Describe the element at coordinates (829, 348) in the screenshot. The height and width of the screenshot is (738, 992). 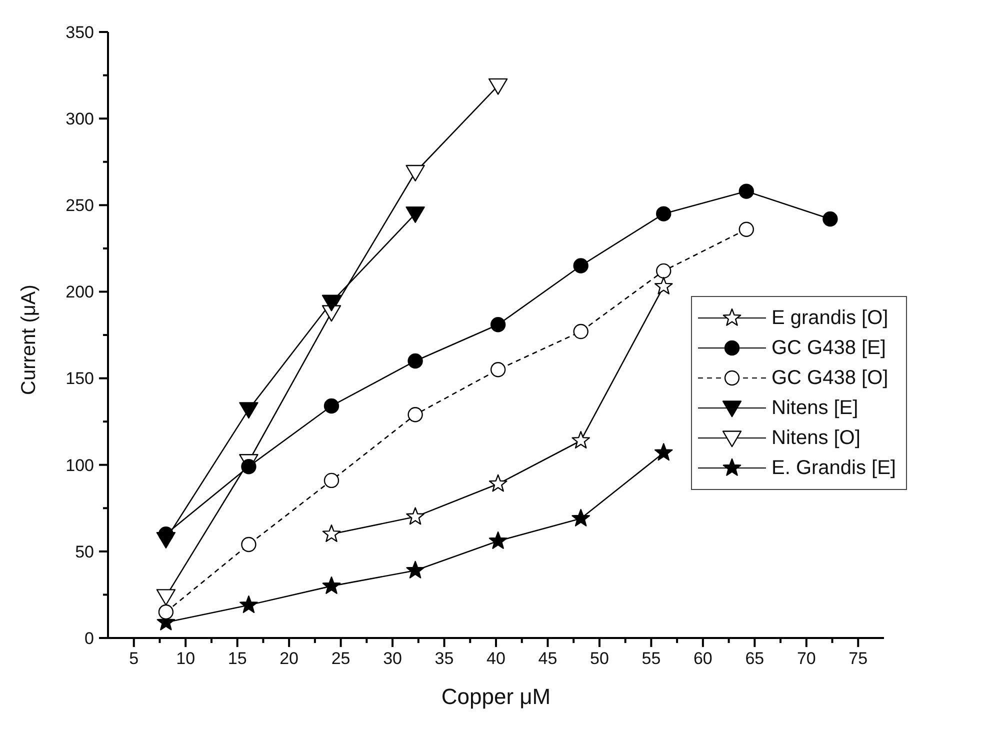
I see `legend-label: GC G438 [E]` at that location.